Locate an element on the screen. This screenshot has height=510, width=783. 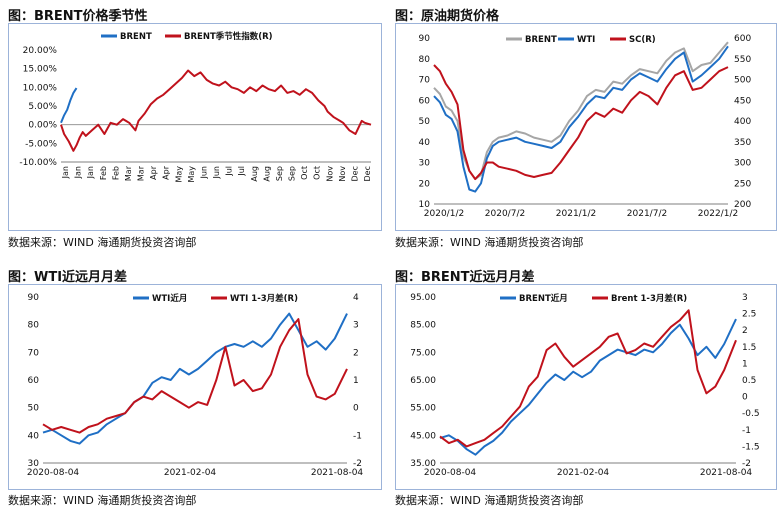
y-tick-label: 65.00 is located at coordinates (423, 381).